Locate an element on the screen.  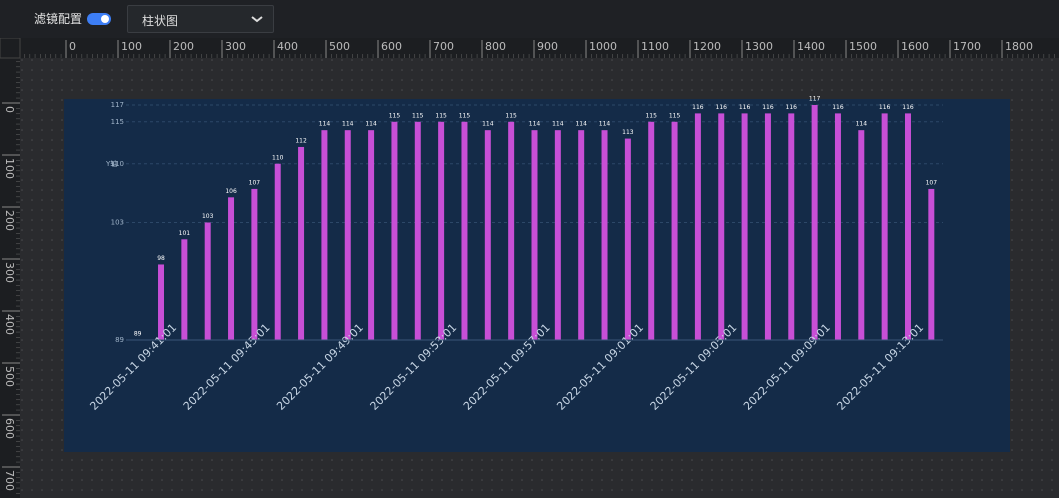
ruler-label: 1700 is located at coordinates (967, 46).